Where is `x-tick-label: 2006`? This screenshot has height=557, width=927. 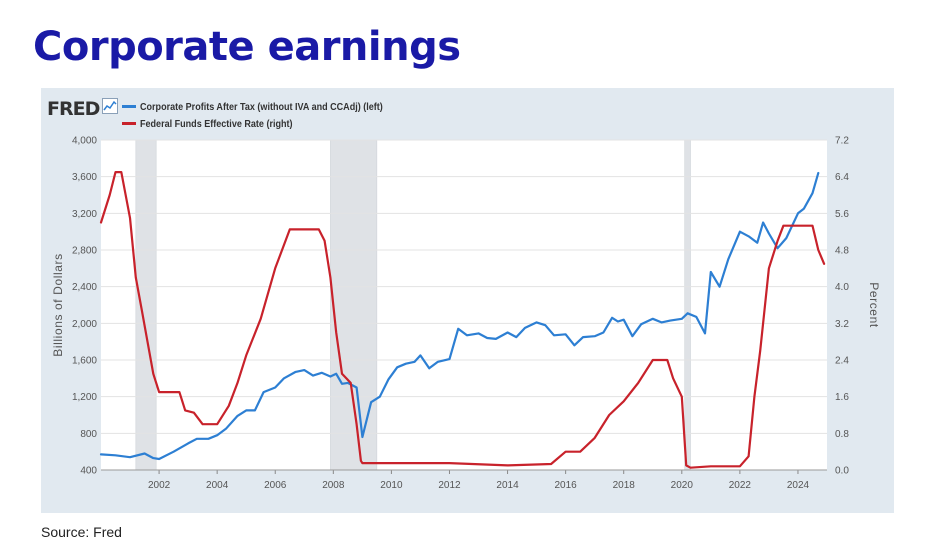 x-tick-label: 2006 is located at coordinates (275, 485).